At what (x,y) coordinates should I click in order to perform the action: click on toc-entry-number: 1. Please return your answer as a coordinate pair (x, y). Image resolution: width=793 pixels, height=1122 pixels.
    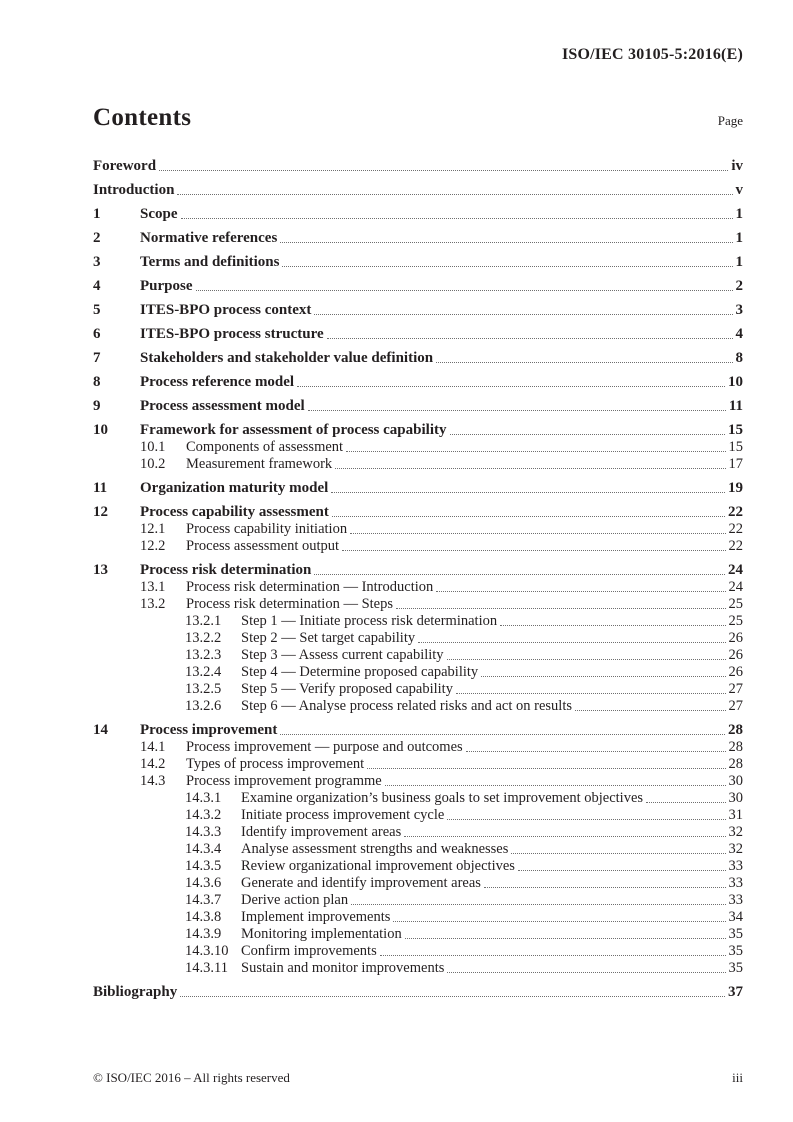
    Looking at the image, I should click on (97, 214).